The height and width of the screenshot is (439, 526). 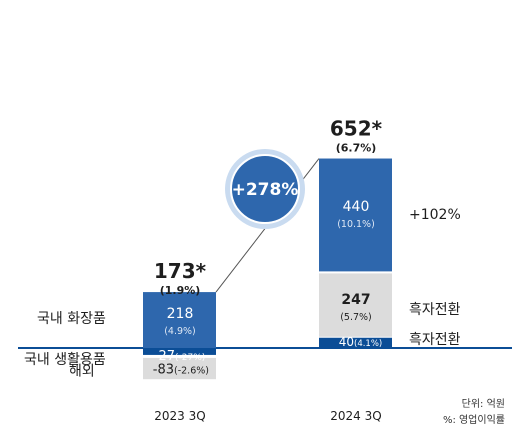 I want to click on margin-label-household-2024: (4.1%), so click(x=368, y=344).